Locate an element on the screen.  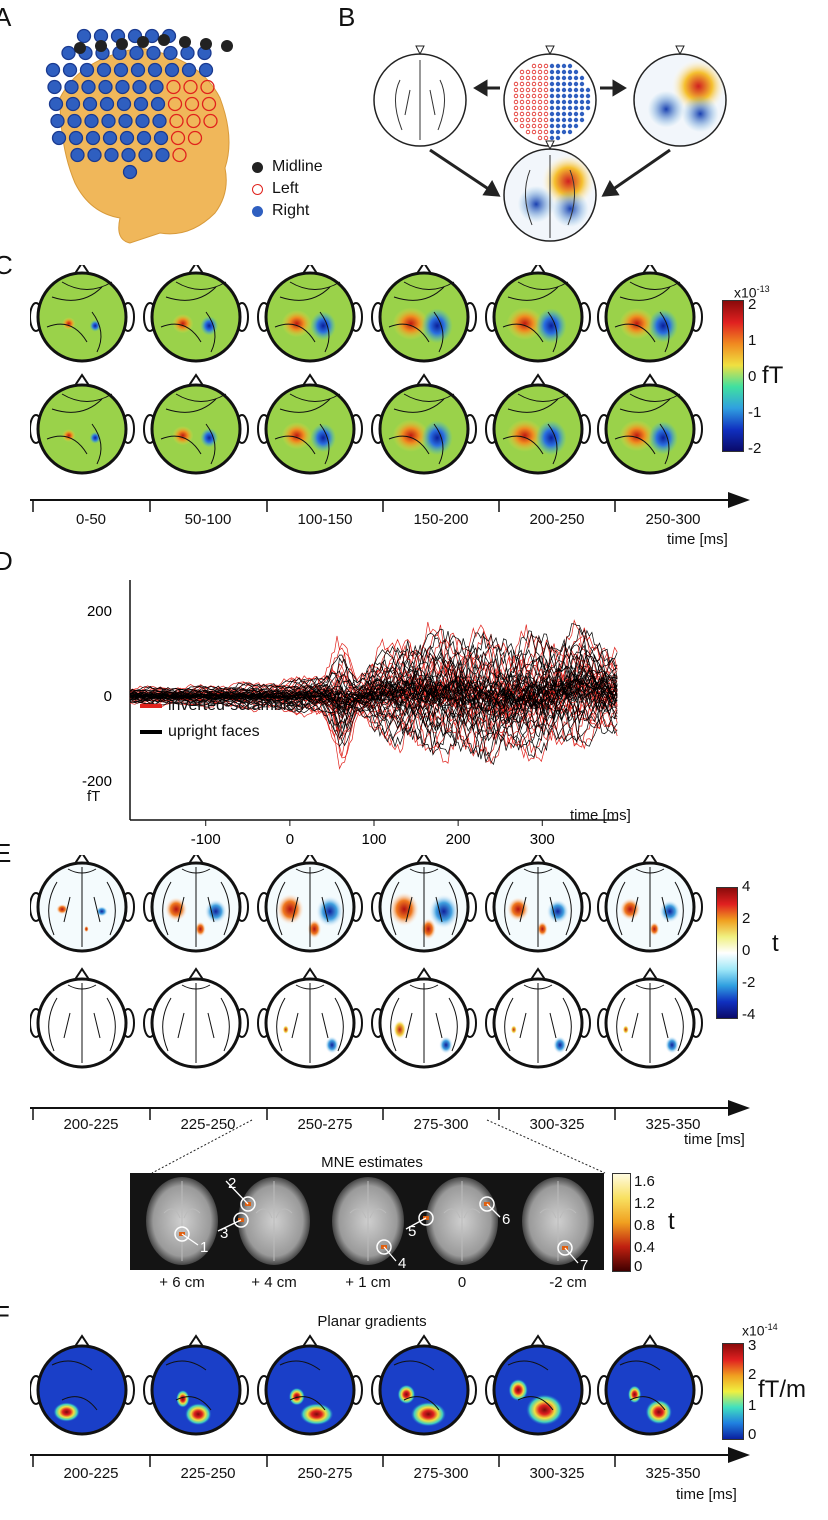
time-bin-c-4: 200-250 is located at coordinates (557, 519).